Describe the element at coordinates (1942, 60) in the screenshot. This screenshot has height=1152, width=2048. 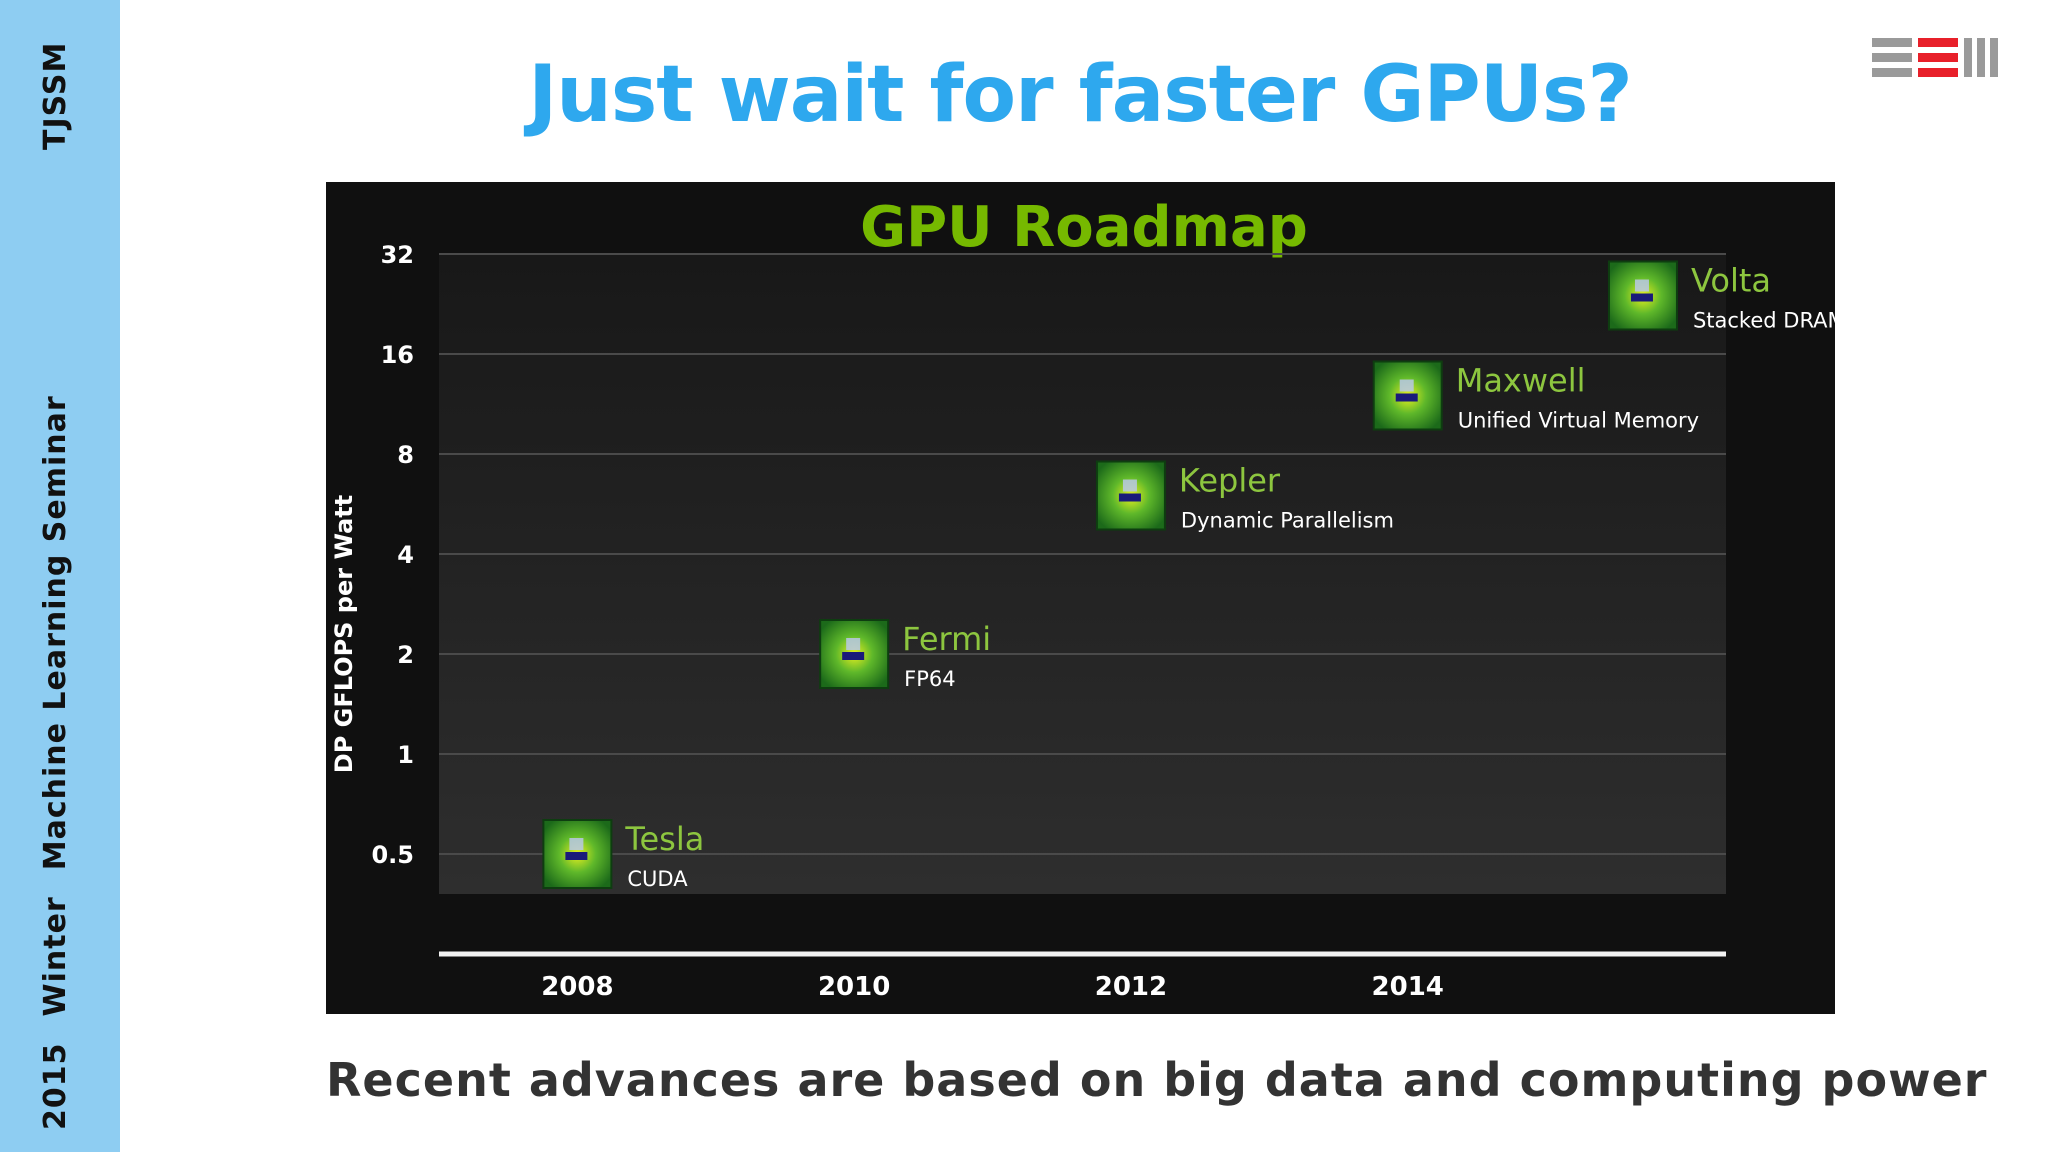
I see `logo-icon` at that location.